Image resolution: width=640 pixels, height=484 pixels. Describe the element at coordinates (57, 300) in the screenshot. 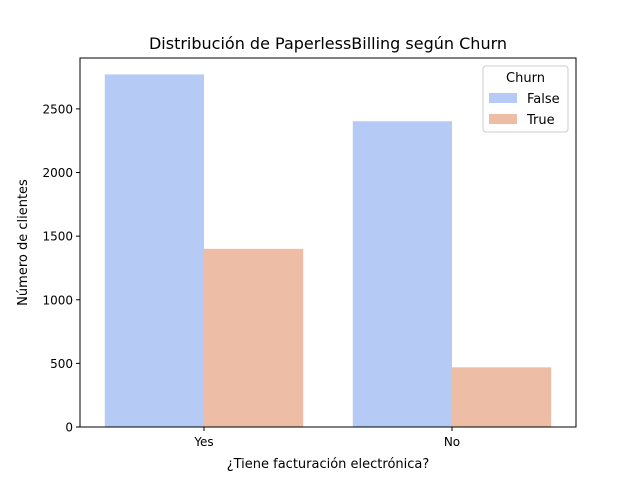

I see `y-tick-label: 1000` at that location.